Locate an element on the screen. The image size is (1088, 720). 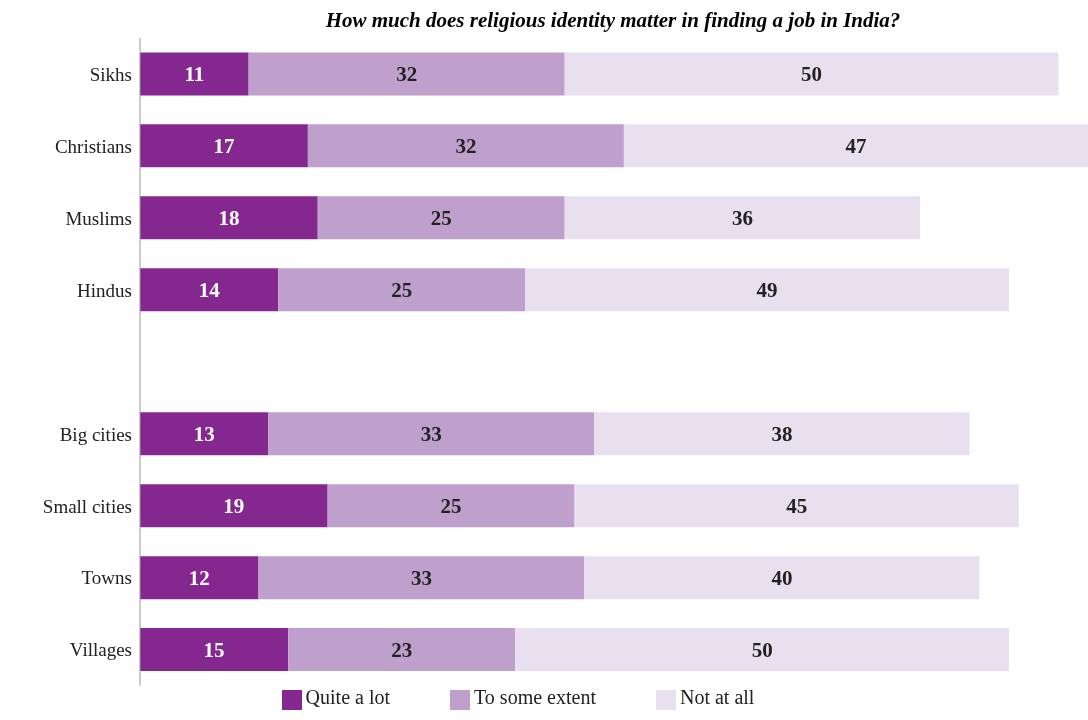
data-label: 23 is located at coordinates (402, 650).